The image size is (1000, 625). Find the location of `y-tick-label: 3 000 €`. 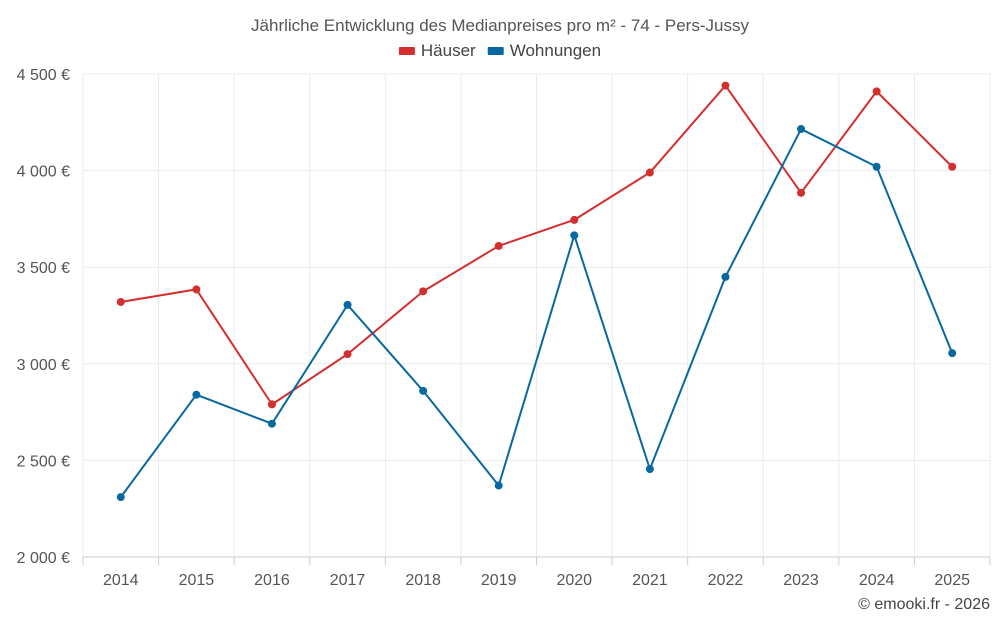

y-tick-label: 3 000 € is located at coordinates (43, 365).